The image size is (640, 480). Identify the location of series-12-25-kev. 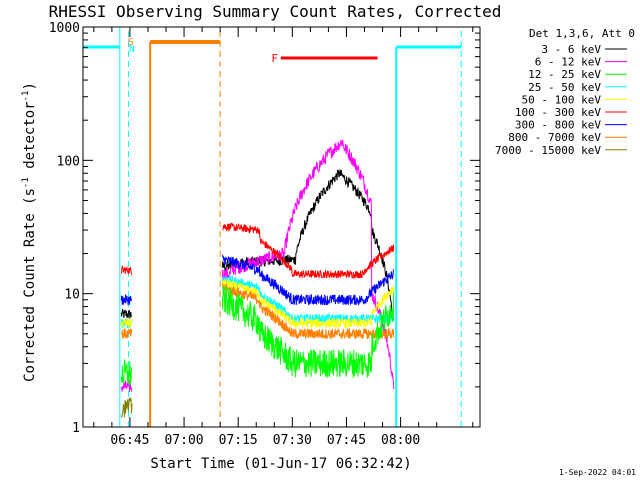
(257, 335).